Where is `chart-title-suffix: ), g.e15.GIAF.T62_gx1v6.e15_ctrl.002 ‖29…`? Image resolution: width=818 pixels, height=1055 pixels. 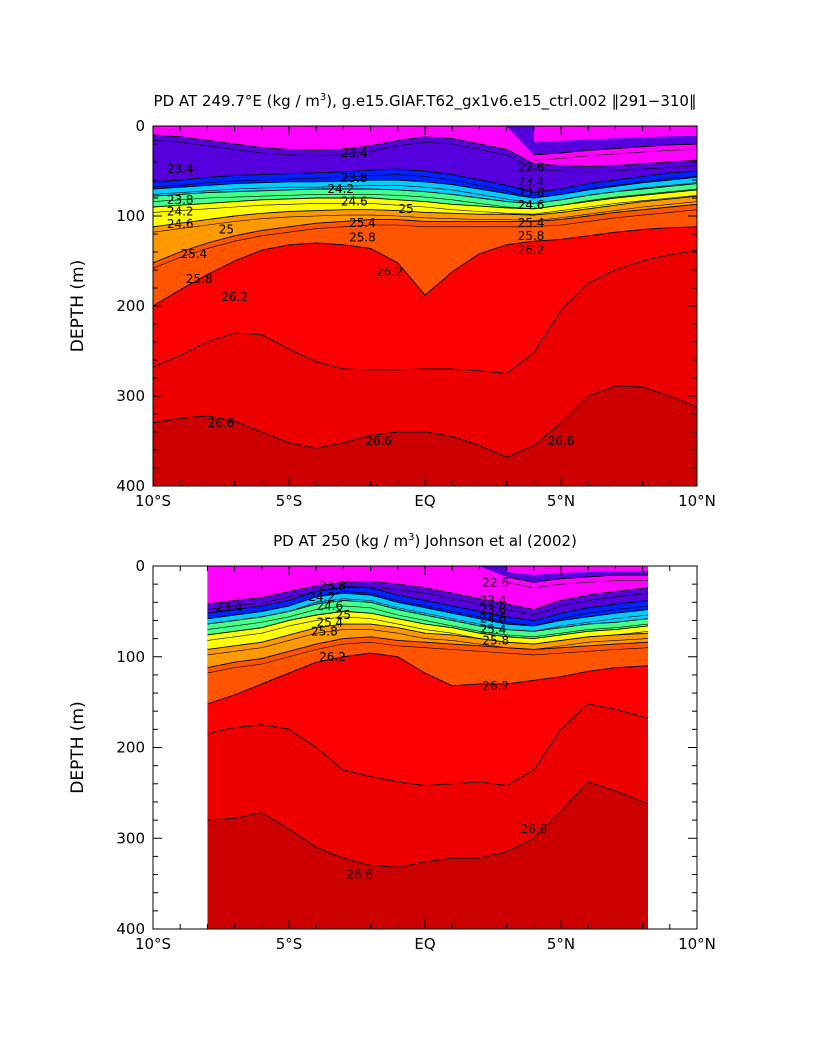 chart-title-suffix: ), g.e15.GIAF.T62_gx1v6.e15_ctrl.002 ‖29… is located at coordinates (511, 101).